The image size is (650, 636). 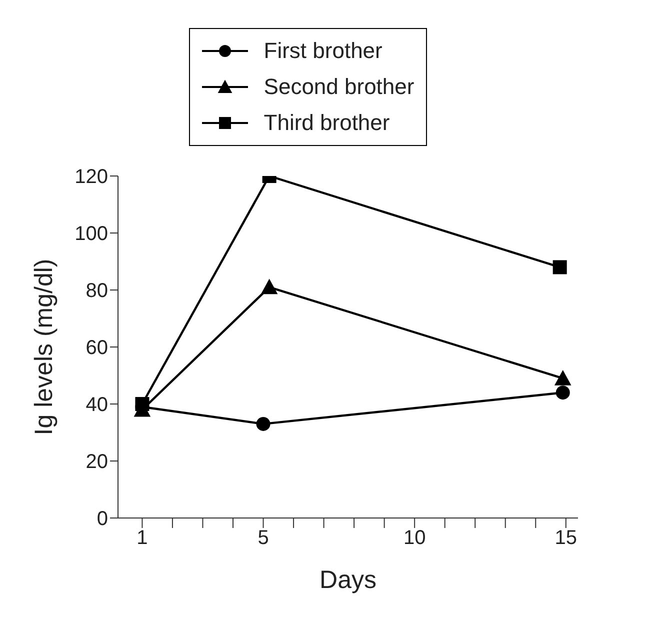 What do you see at coordinates (414, 538) in the screenshot?
I see `x-tick-label: 10` at bounding box center [414, 538].